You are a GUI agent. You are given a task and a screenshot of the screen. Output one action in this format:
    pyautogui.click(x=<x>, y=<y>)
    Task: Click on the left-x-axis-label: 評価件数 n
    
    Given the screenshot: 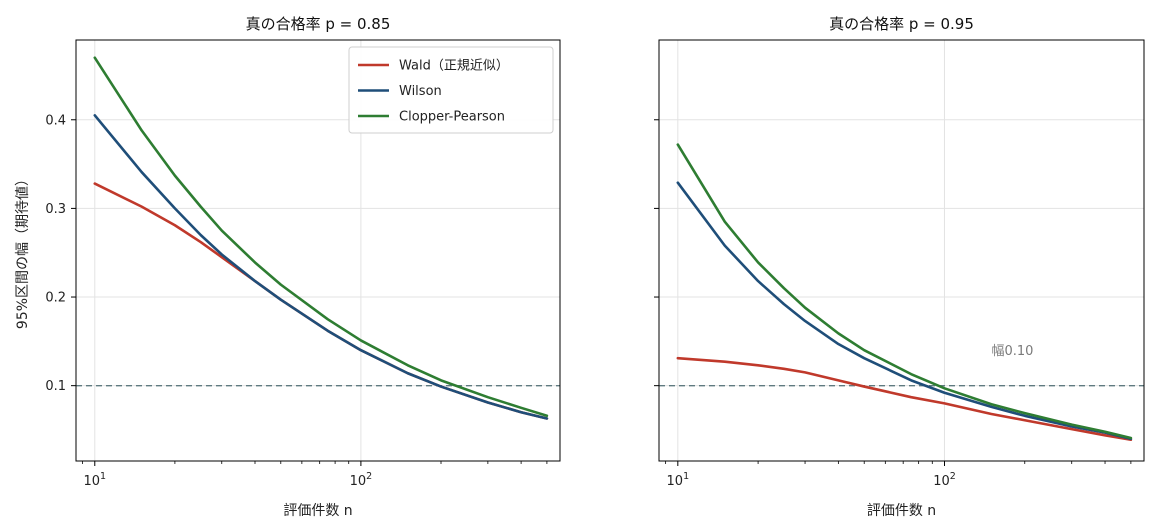 What is the action you would take?
    pyautogui.click(x=317, y=511)
    